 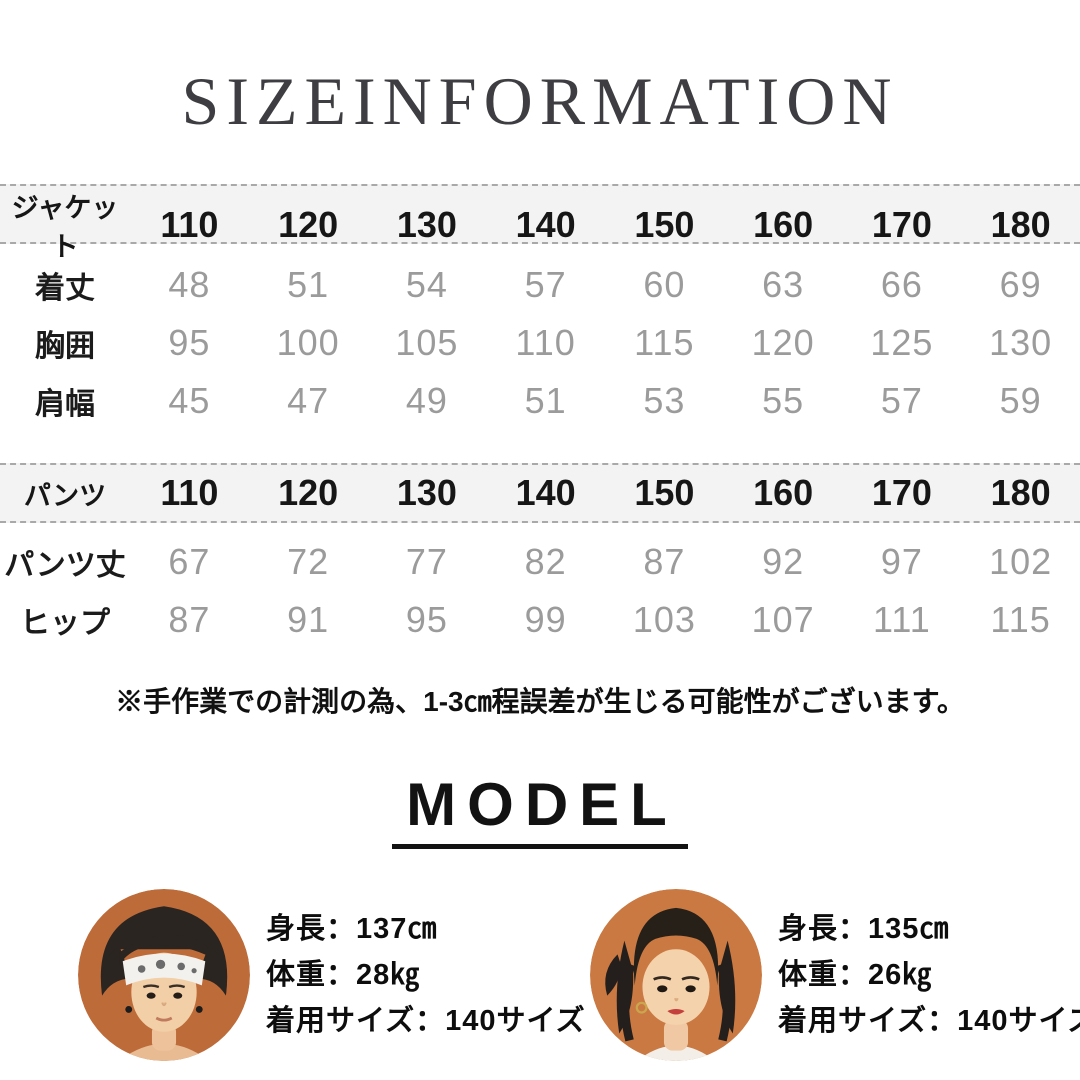 What do you see at coordinates (308, 561) in the screenshot?
I see `cell: 72` at bounding box center [308, 561].